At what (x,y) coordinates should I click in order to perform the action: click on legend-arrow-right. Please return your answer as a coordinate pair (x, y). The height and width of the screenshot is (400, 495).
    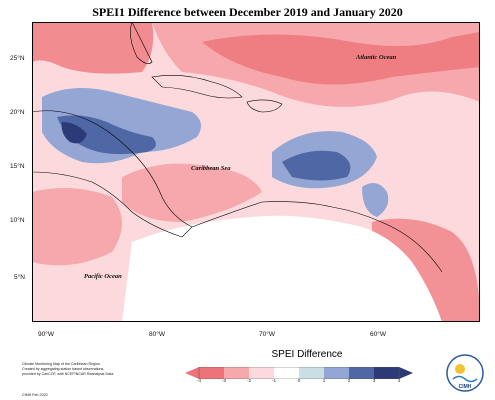
    Looking at the image, I should click on (406, 373).